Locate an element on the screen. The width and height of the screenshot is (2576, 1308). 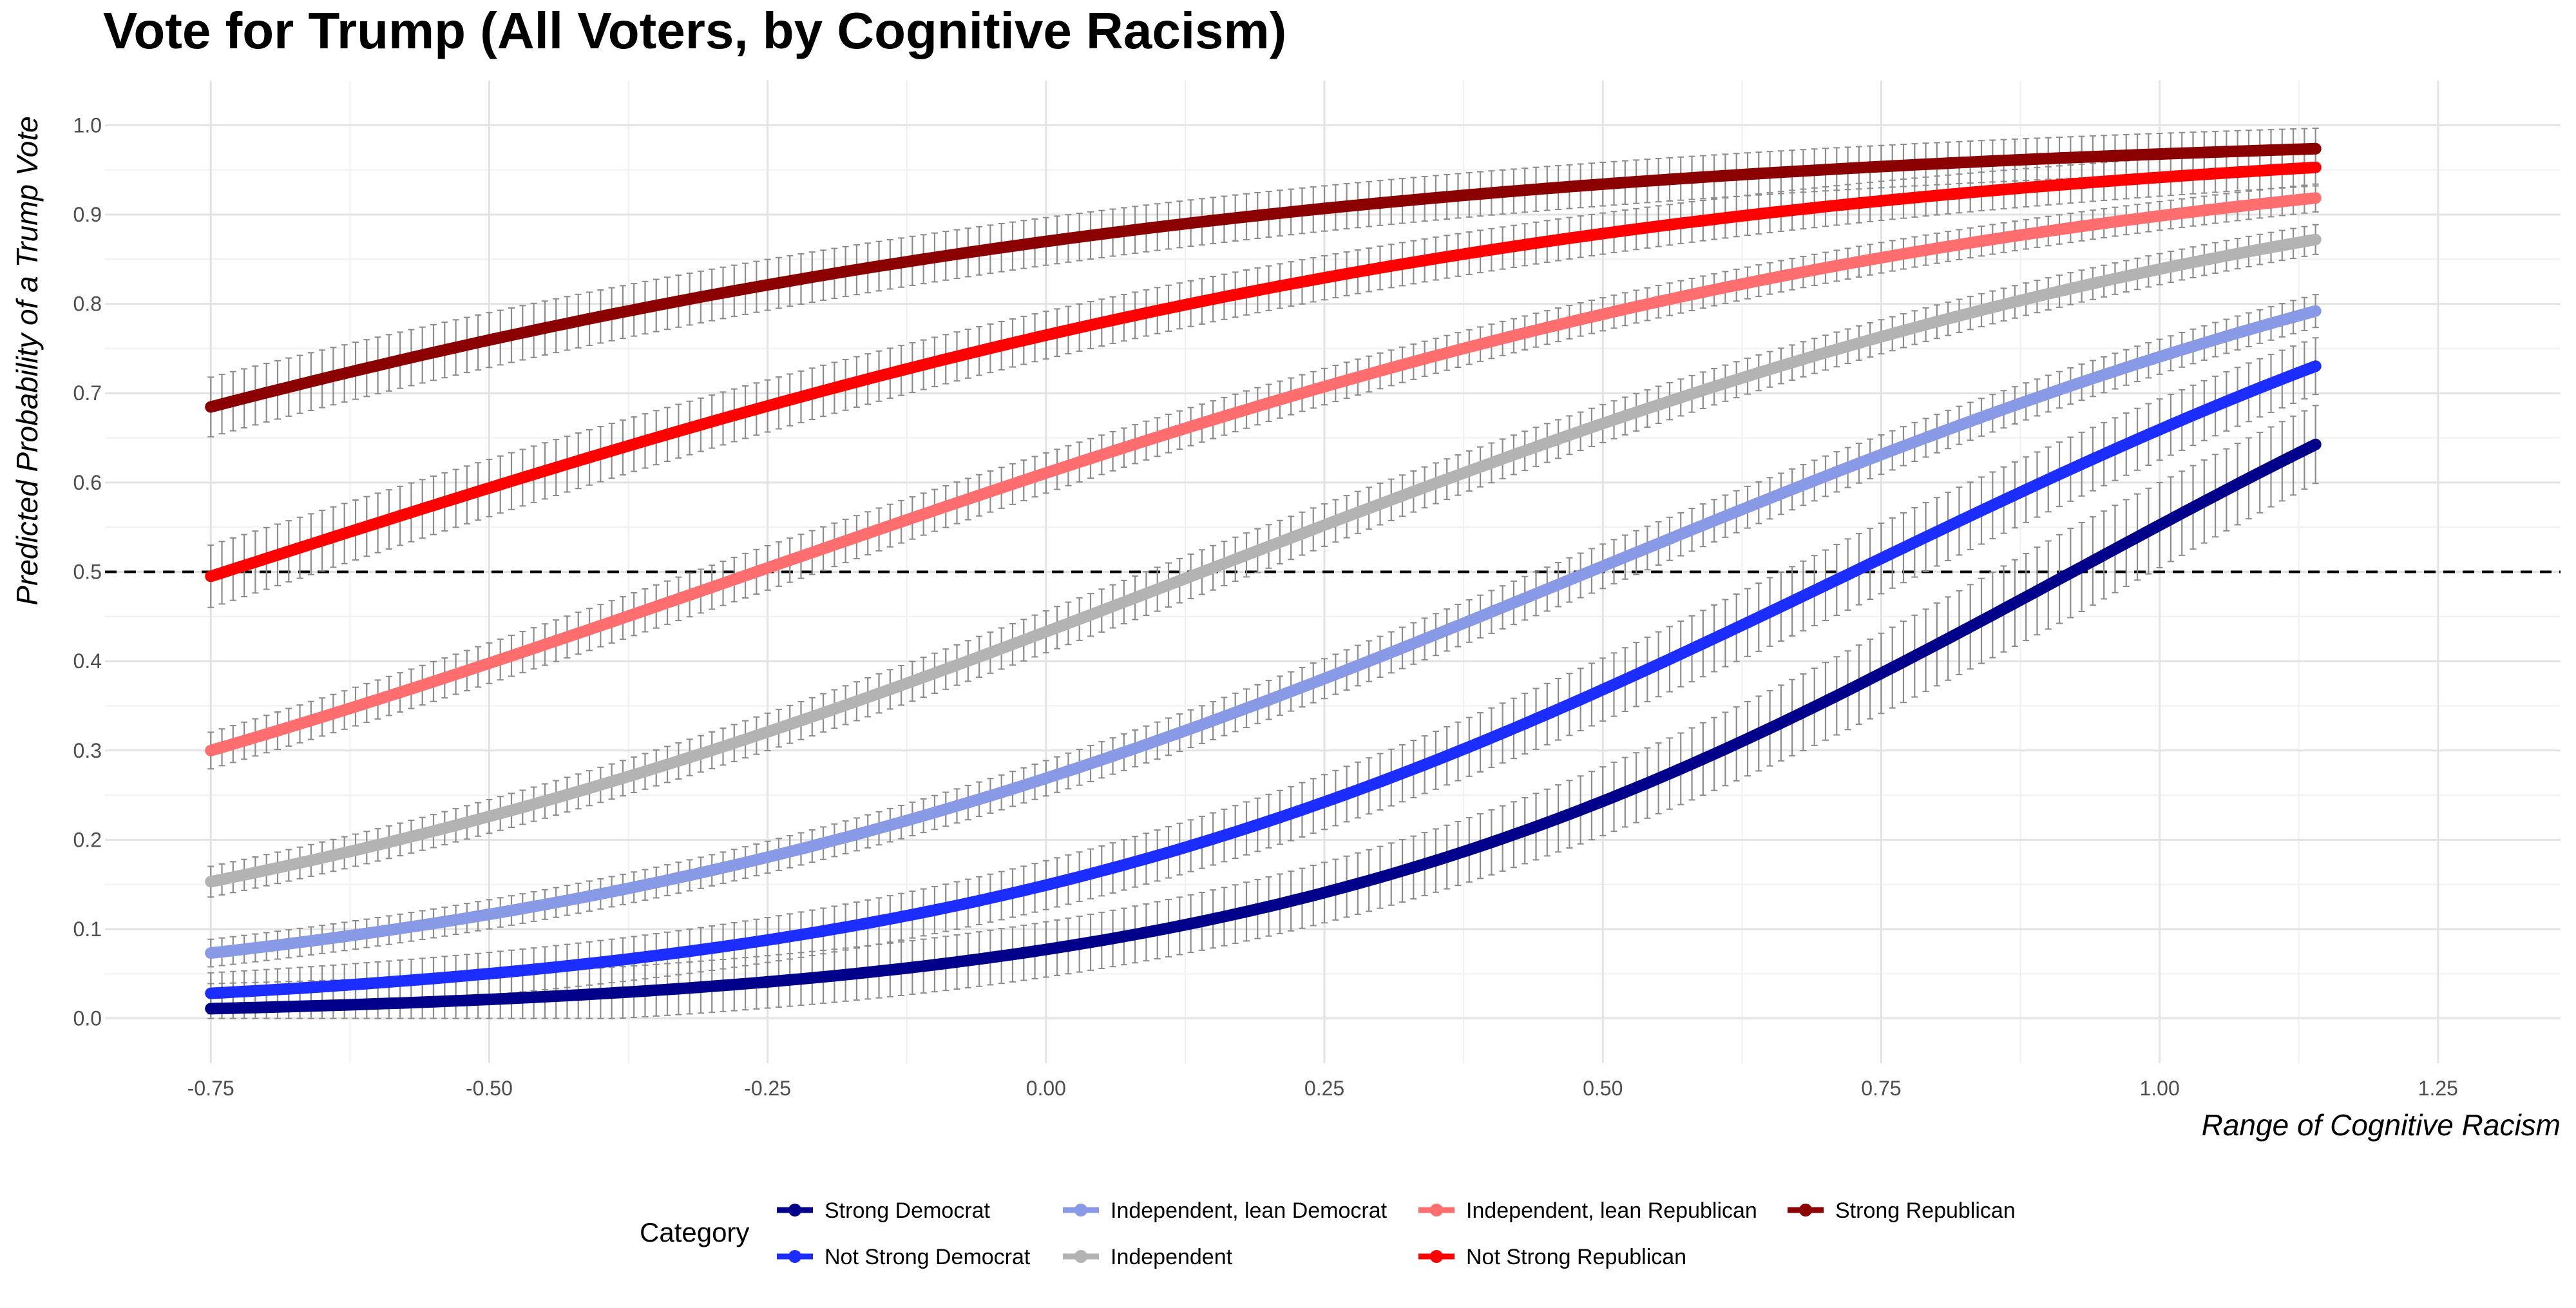
legend-item-4: Independent, lean Republican is located at coordinates (1587, 1211).